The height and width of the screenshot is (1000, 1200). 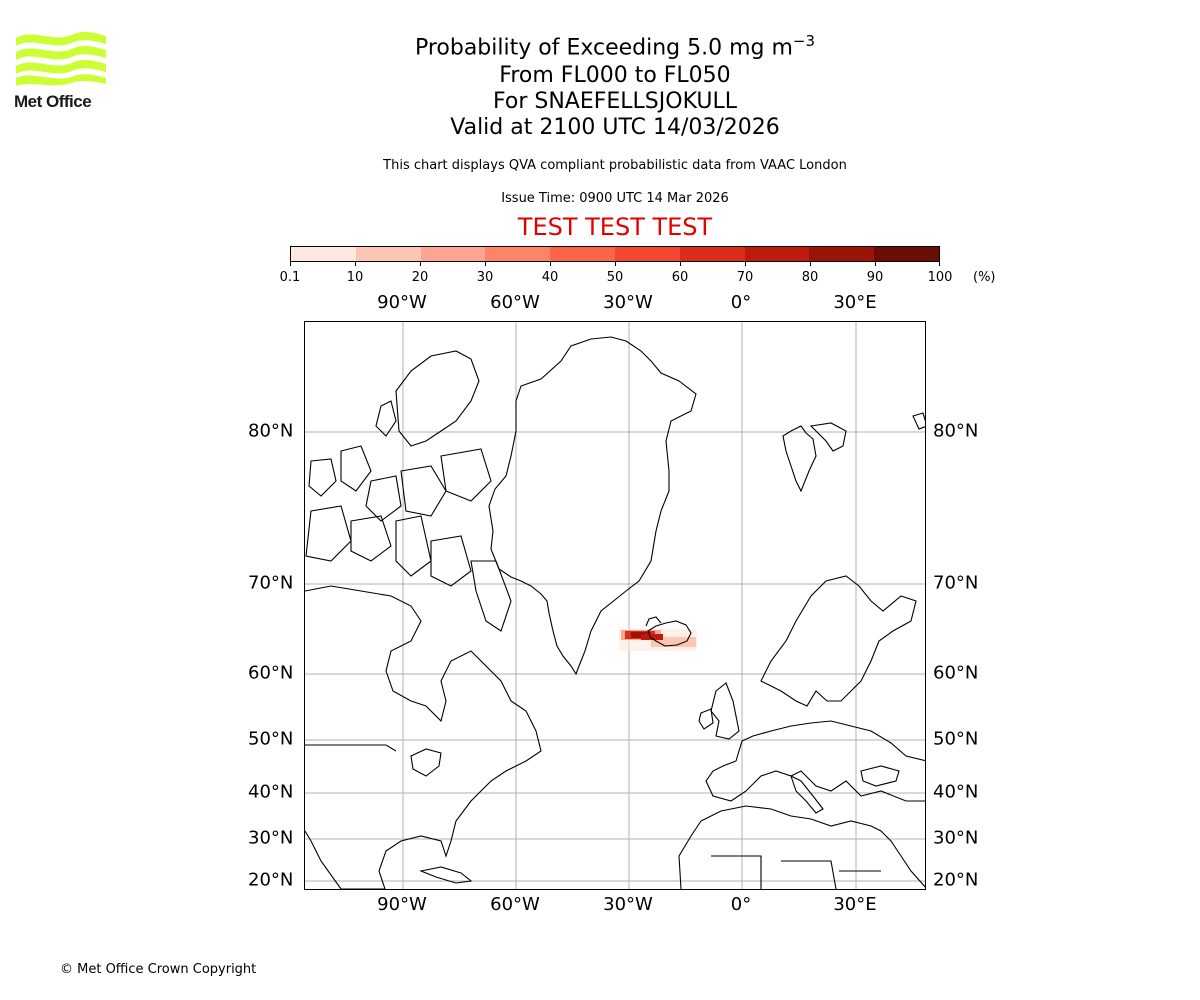 I want to click on title-superscript: −3, so click(x=804, y=41).